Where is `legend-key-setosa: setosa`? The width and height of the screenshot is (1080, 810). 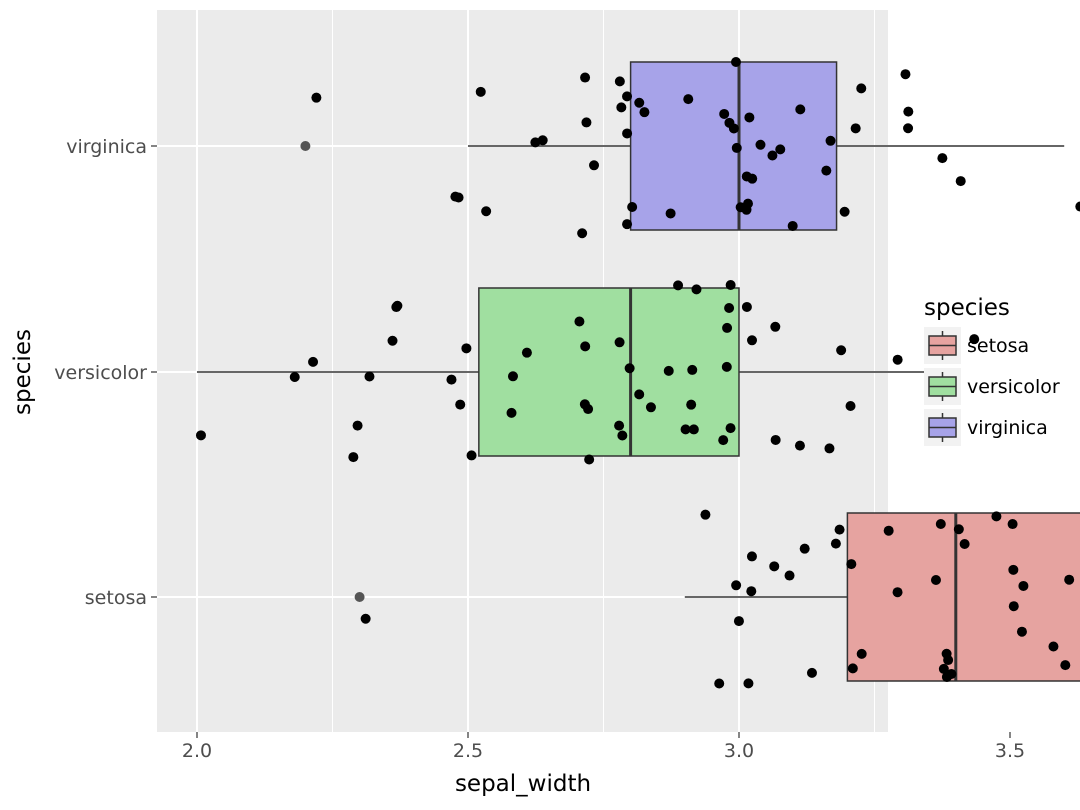 legend-key-setosa: setosa is located at coordinates (976, 345).